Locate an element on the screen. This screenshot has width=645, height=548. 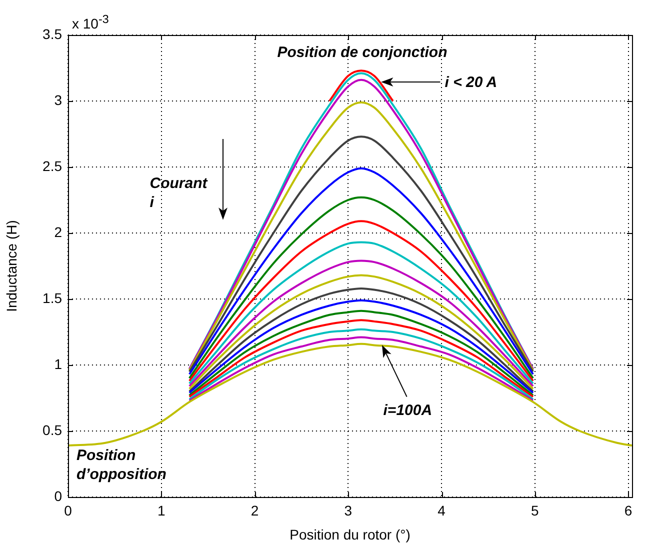
x-tick-label: 2 is located at coordinates (254, 510).